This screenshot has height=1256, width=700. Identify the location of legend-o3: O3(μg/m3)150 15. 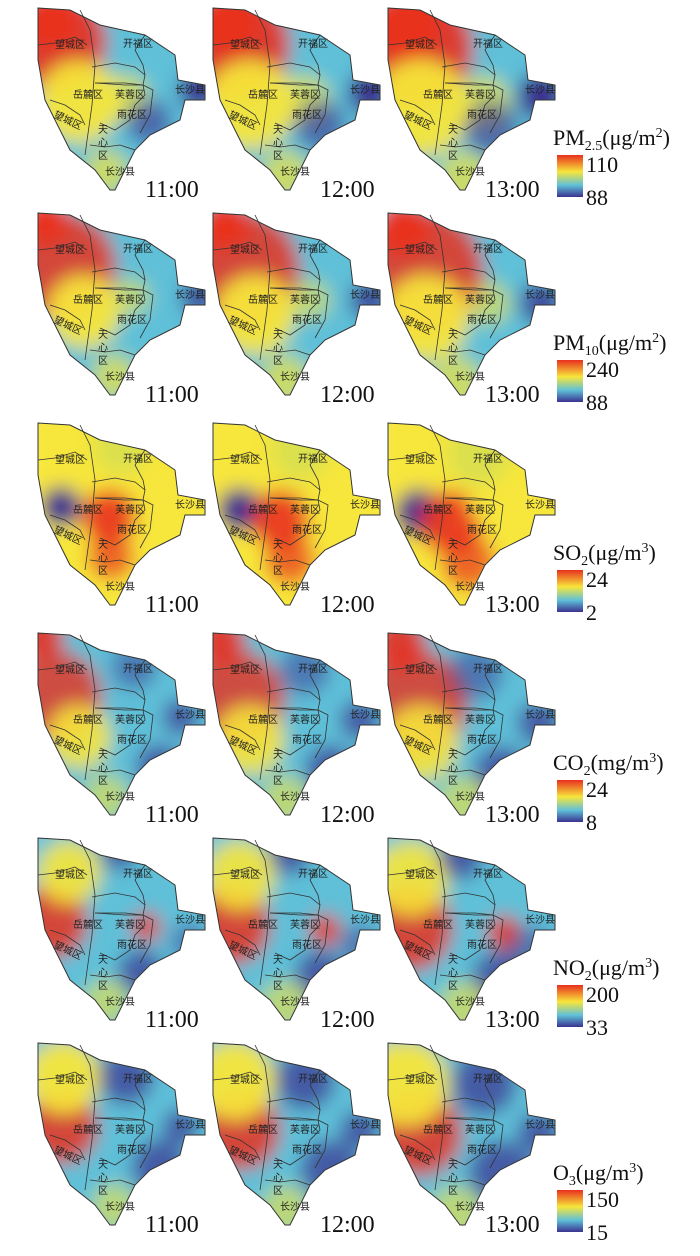
(598, 1202).